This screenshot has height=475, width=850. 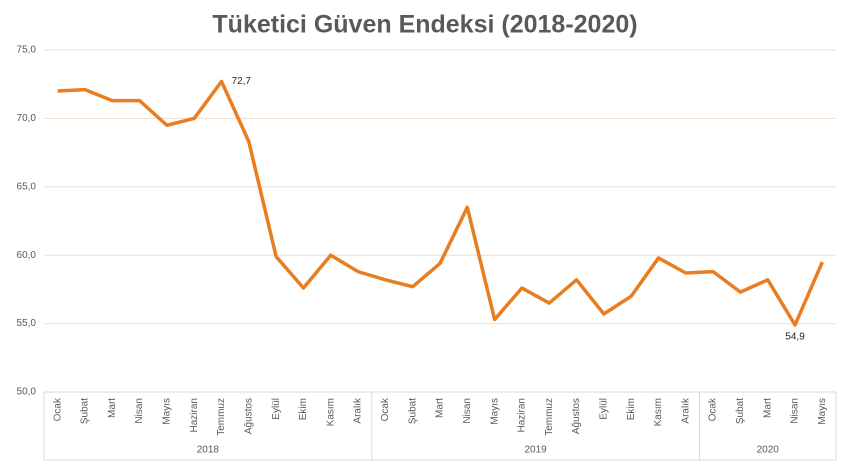 What do you see at coordinates (768, 450) in the screenshot?
I see `group-label: 2020` at bounding box center [768, 450].